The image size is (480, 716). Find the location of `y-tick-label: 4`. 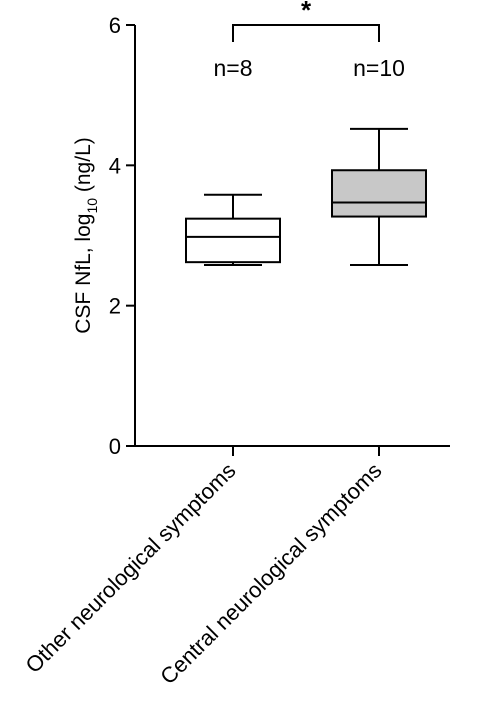

y-tick-label: 4 is located at coordinates (115, 165).